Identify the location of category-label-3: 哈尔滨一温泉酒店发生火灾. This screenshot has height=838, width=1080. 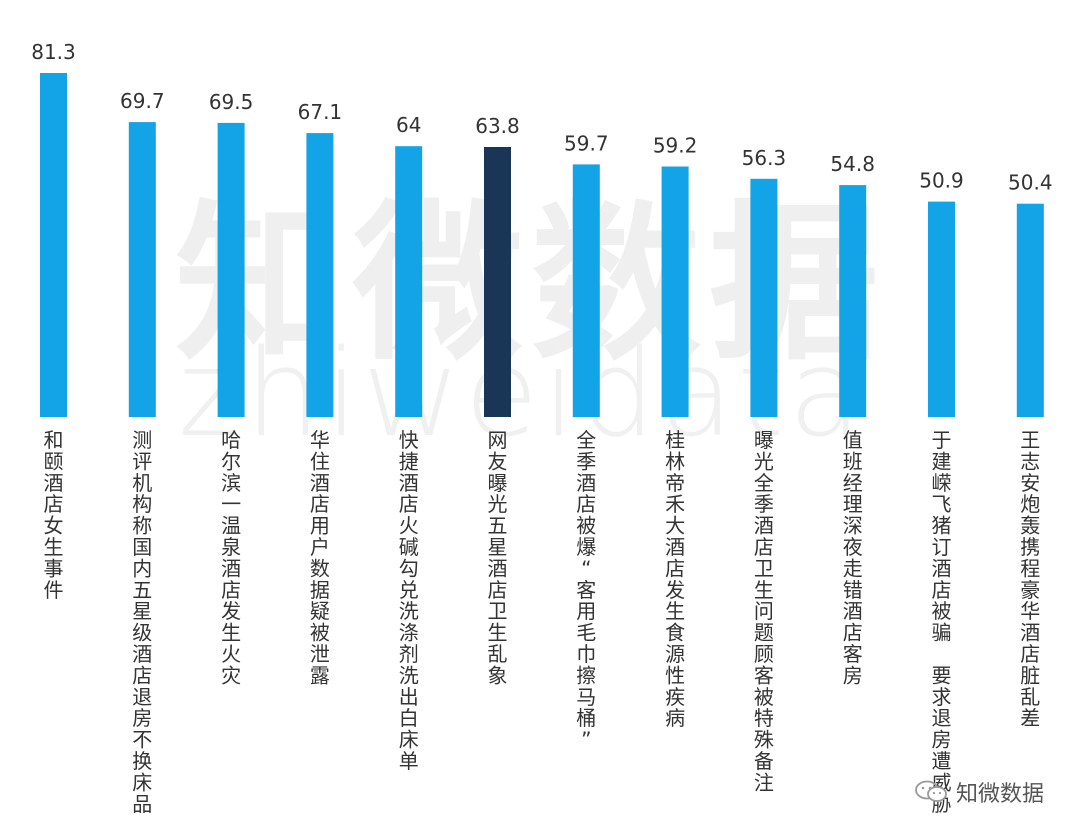
(231, 557).